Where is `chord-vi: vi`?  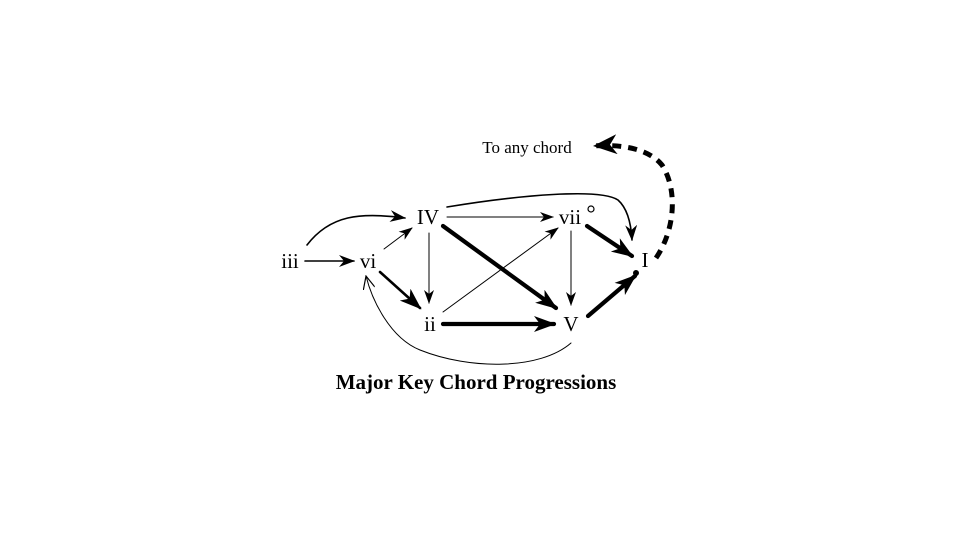 chord-vi: vi is located at coordinates (368, 261).